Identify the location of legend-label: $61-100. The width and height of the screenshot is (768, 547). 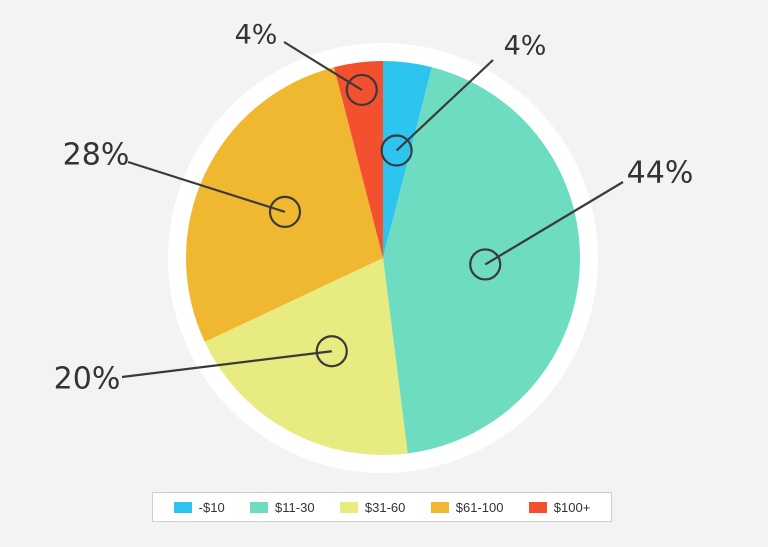
(479, 507).